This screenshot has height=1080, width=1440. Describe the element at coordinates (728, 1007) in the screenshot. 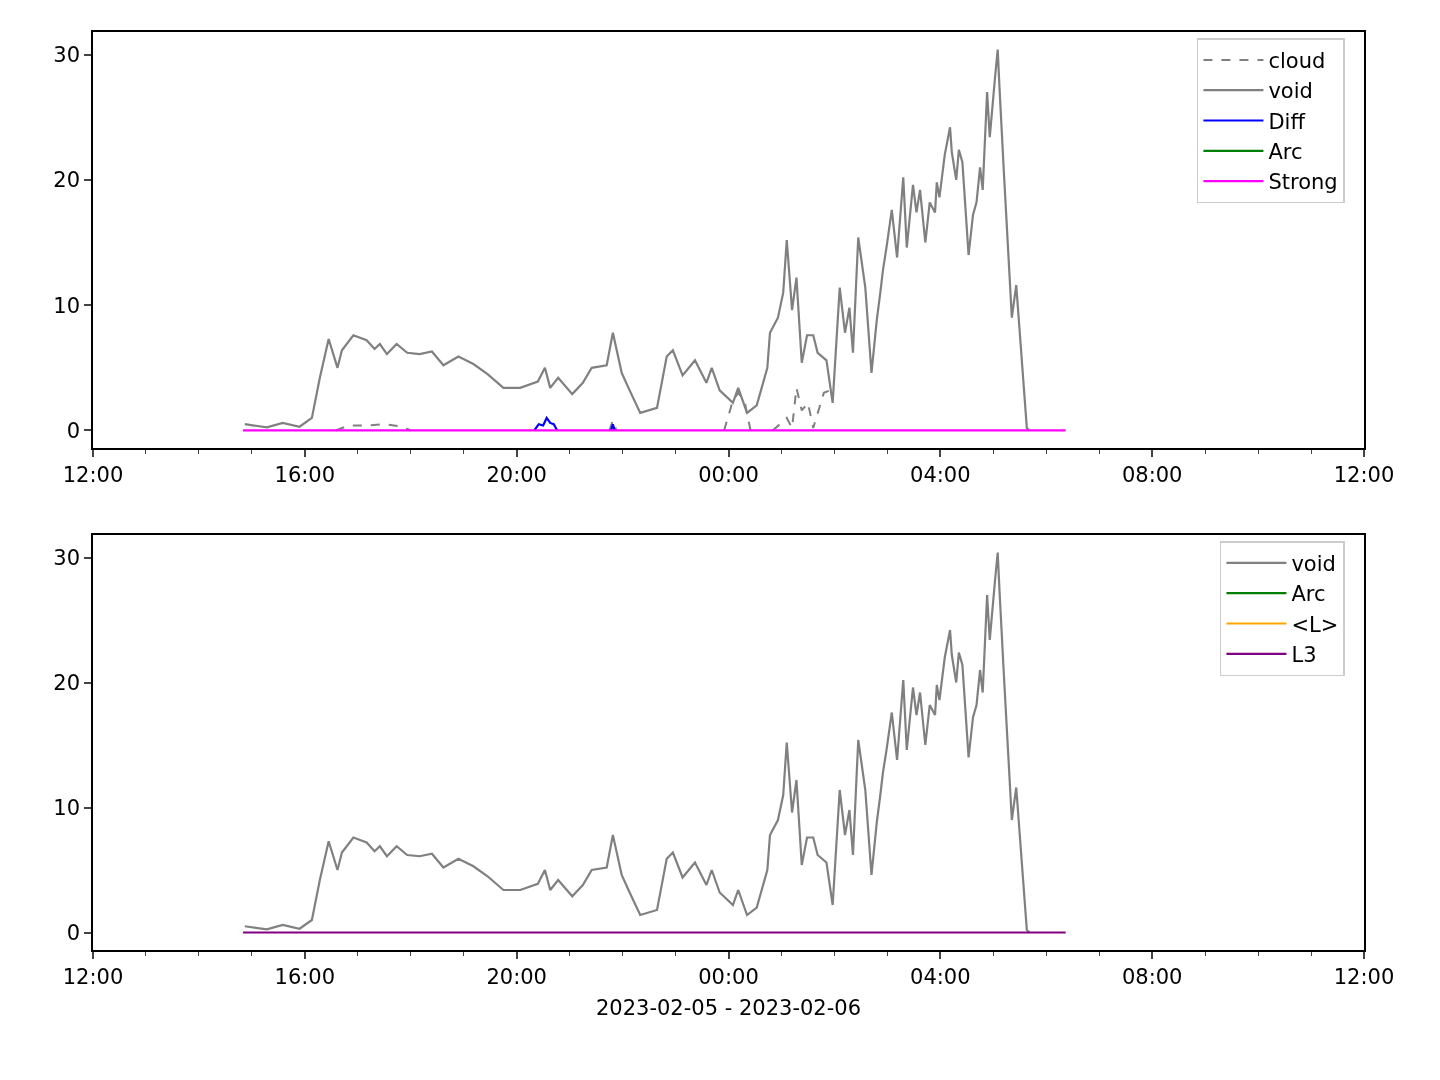

I see `x-axis-title: 2023-02-05 - 2023-02-06` at that location.